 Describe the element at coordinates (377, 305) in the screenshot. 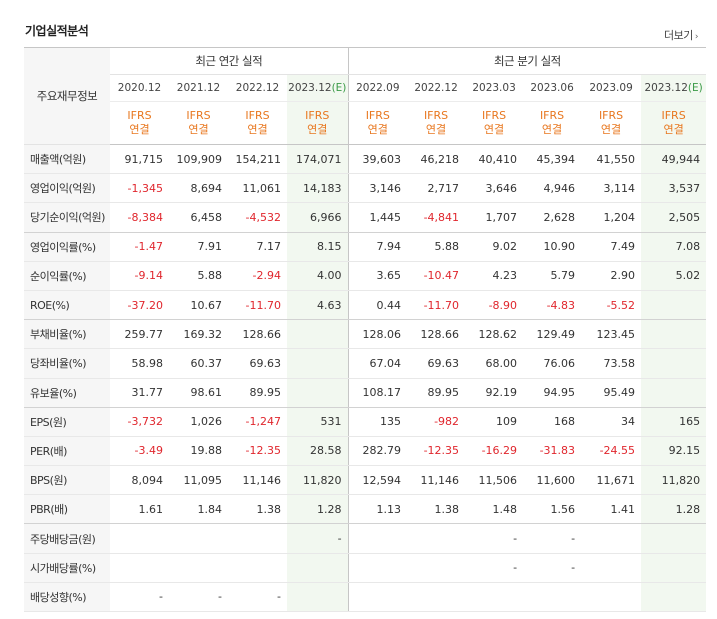

I see `table-cell: 0.44` at that location.